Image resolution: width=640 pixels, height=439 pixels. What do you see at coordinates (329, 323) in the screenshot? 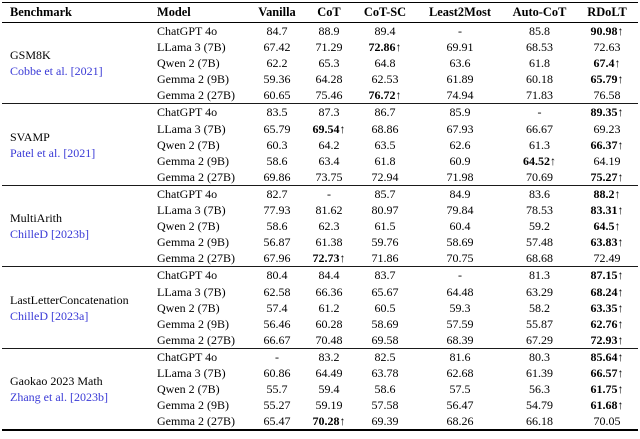
I see `score-cell: 60.28` at bounding box center [329, 323].